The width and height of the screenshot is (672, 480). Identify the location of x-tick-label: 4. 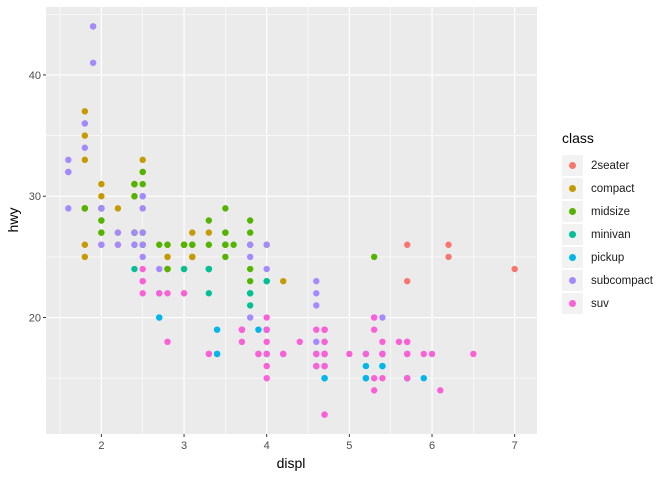
(267, 446).